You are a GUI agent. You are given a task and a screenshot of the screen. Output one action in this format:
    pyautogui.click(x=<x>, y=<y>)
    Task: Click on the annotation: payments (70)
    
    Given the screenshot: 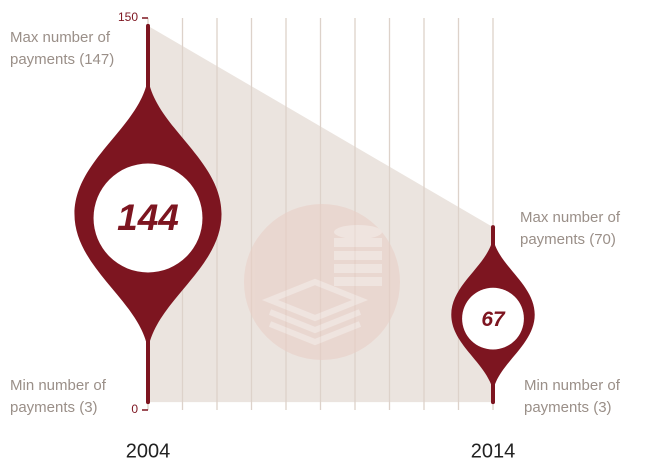 What is the action you would take?
    pyautogui.click(x=568, y=239)
    